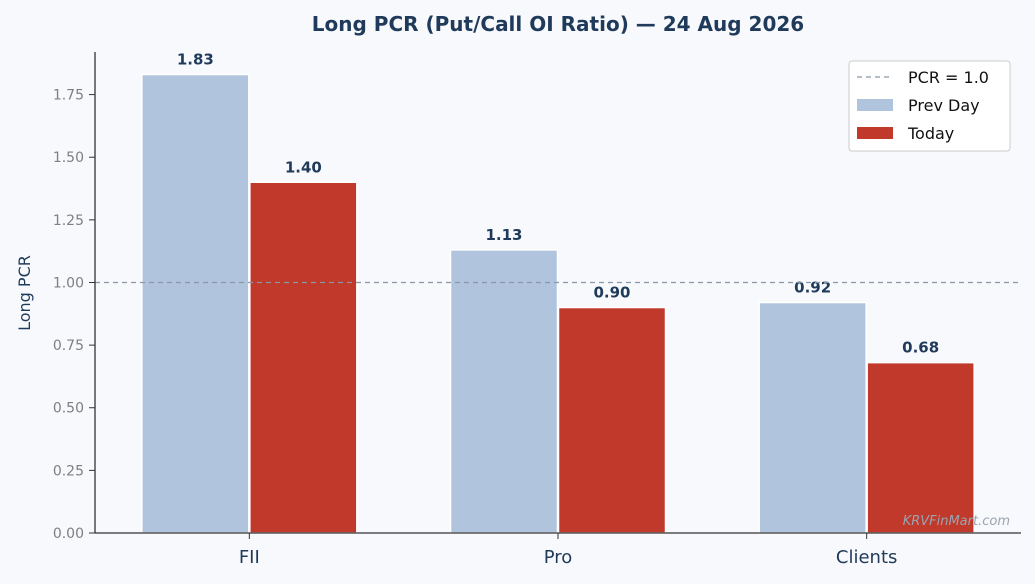  I want to click on bar-today-fii, so click(303, 357).